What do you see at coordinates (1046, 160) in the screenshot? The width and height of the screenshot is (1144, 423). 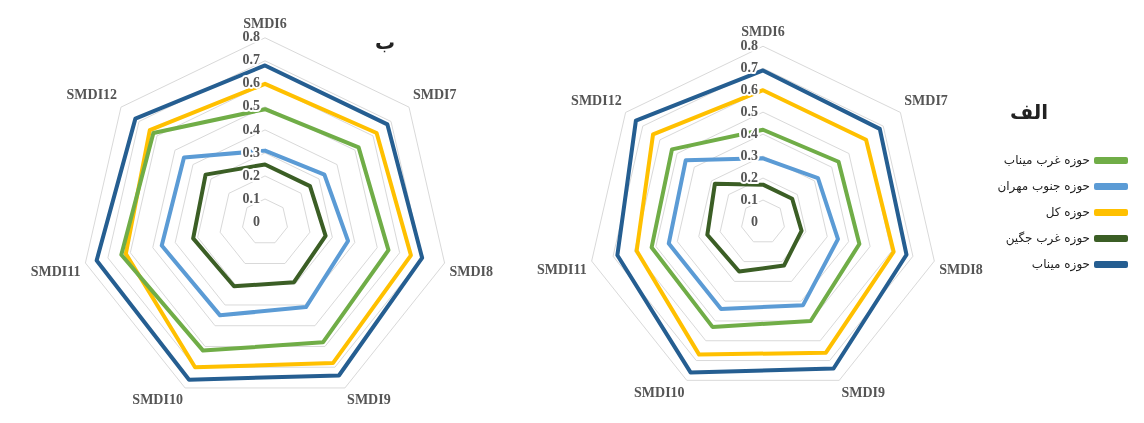 I see `legend-label: حوزه غرب میناب` at bounding box center [1046, 160].